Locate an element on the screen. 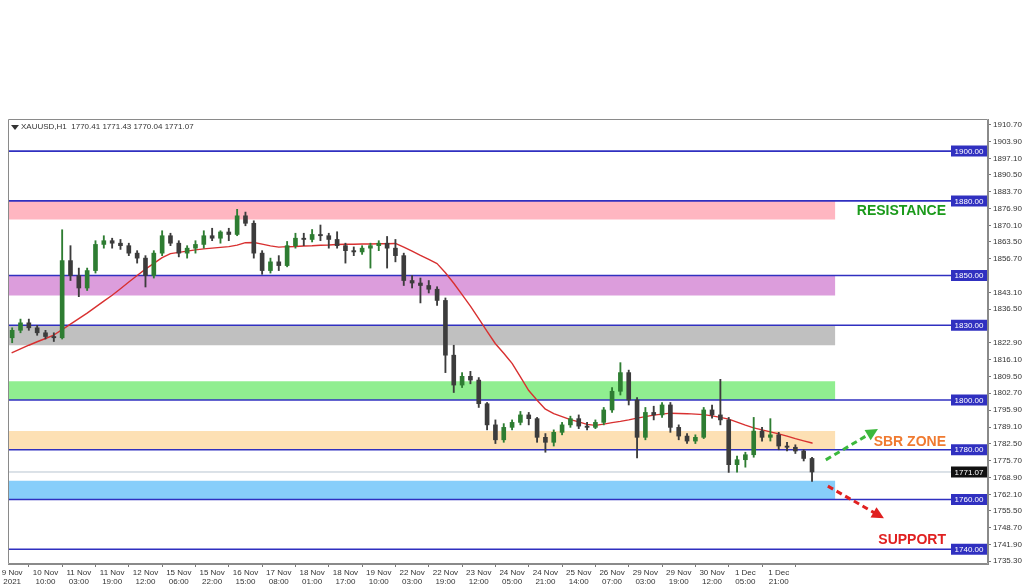  x-tick-label: 23 Nov 12:00 is located at coordinates (479, 576).